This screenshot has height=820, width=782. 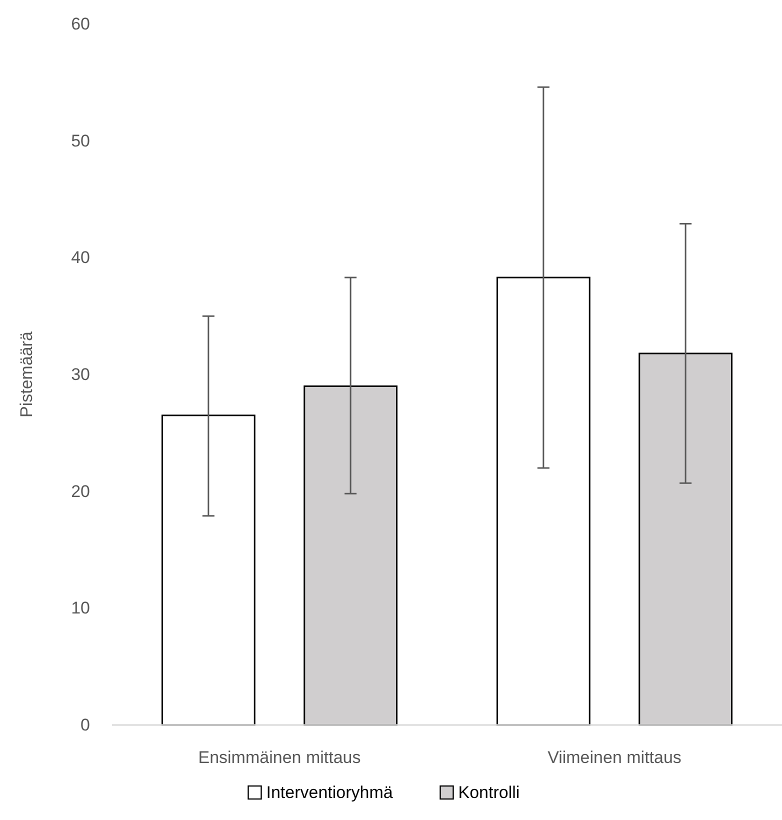 I want to click on y-tick-label: 50, so click(x=80, y=140).